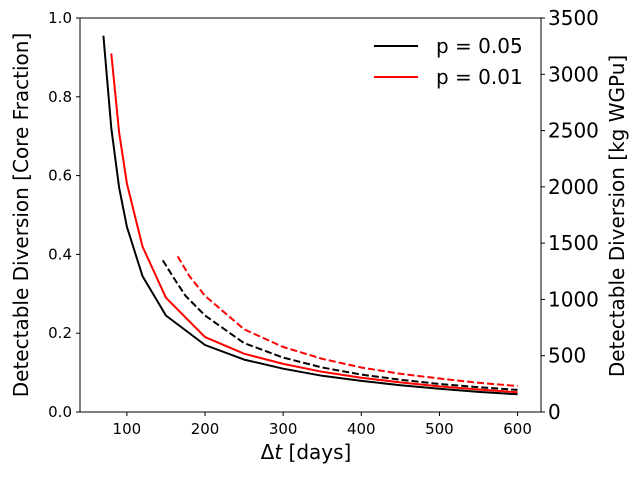 The height and width of the screenshot is (480, 640). I want to click on y-tick-label-right: 1500, so click(573, 243).